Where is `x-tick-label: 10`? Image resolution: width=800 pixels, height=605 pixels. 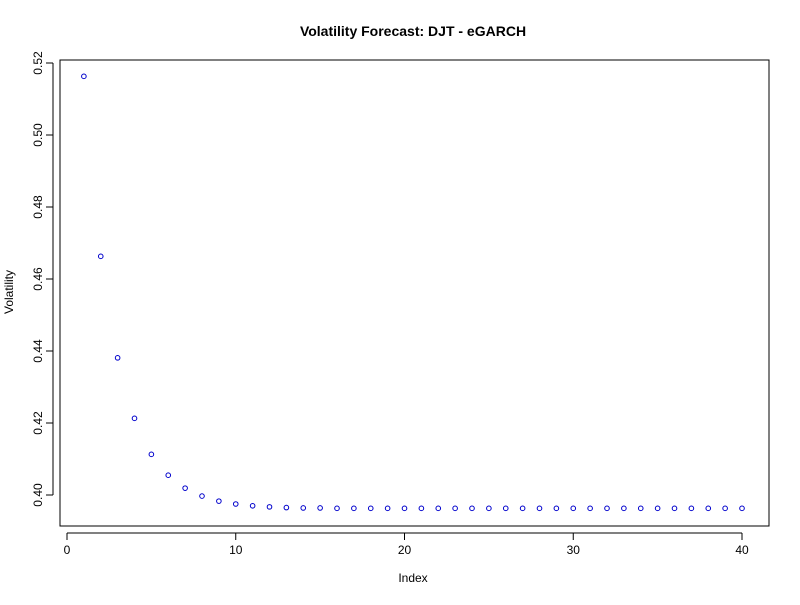 x-tick-label: 10 is located at coordinates (236, 550).